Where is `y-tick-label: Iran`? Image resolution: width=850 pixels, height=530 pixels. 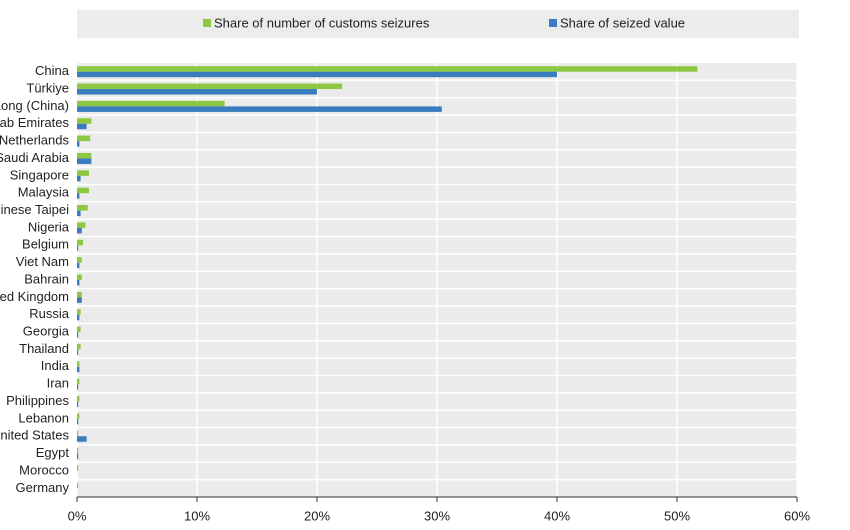
y-tick-label: Iran is located at coordinates (58, 383).